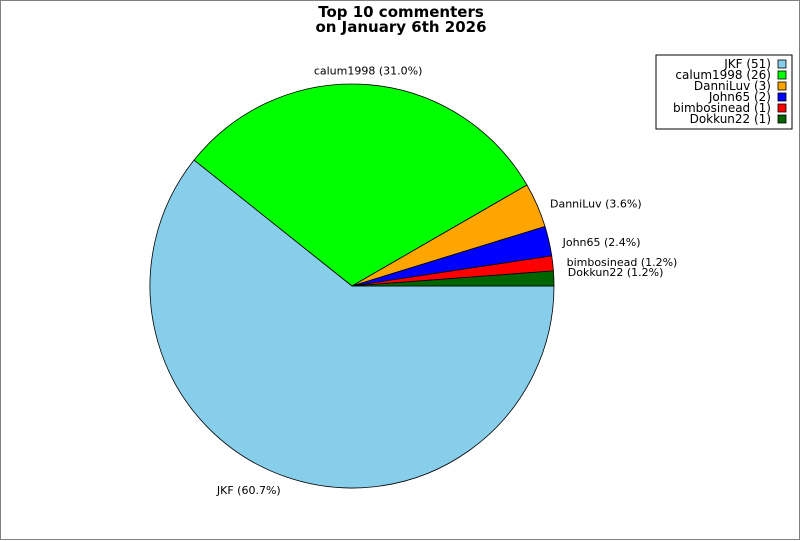 The image size is (800, 541). I want to click on legend-label-danniluv: DanniLuv (3), so click(732, 86).